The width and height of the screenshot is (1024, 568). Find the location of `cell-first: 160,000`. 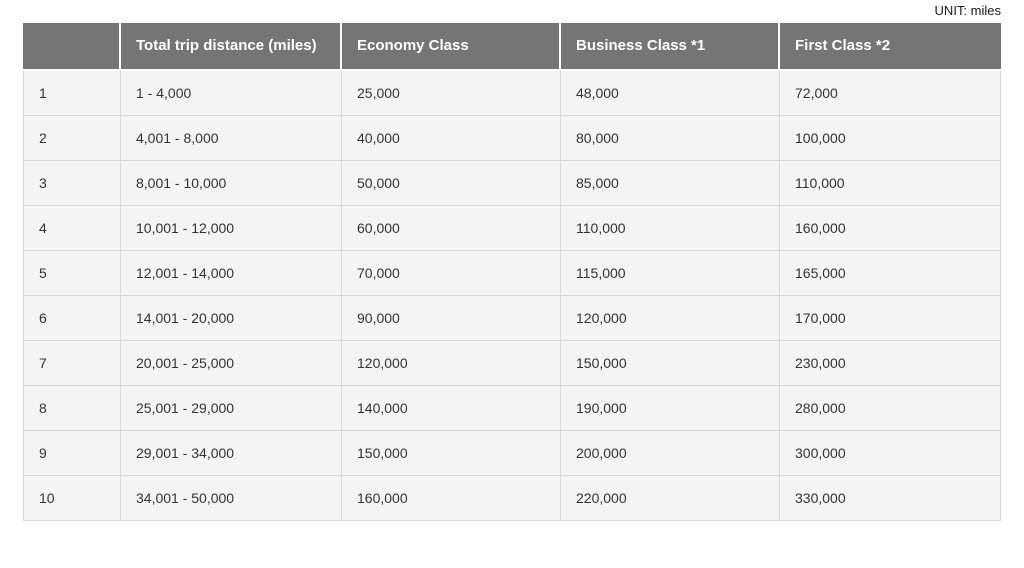

cell-first: 160,000 is located at coordinates (890, 228).